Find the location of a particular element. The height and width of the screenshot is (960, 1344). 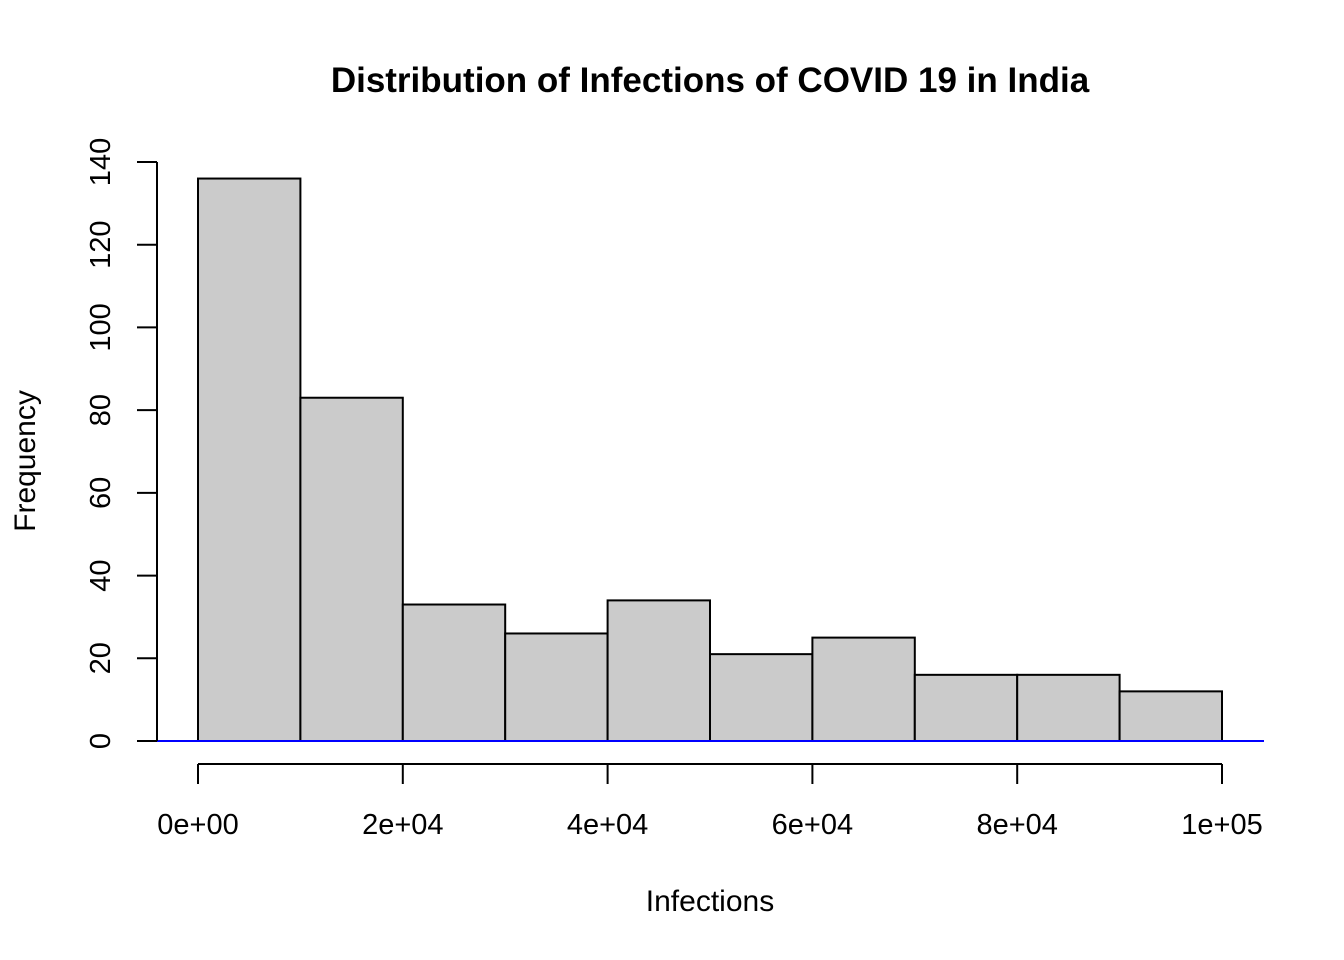

y-axis: 0 20 40 60 80 100 120 140 is located at coordinates (121, 443).